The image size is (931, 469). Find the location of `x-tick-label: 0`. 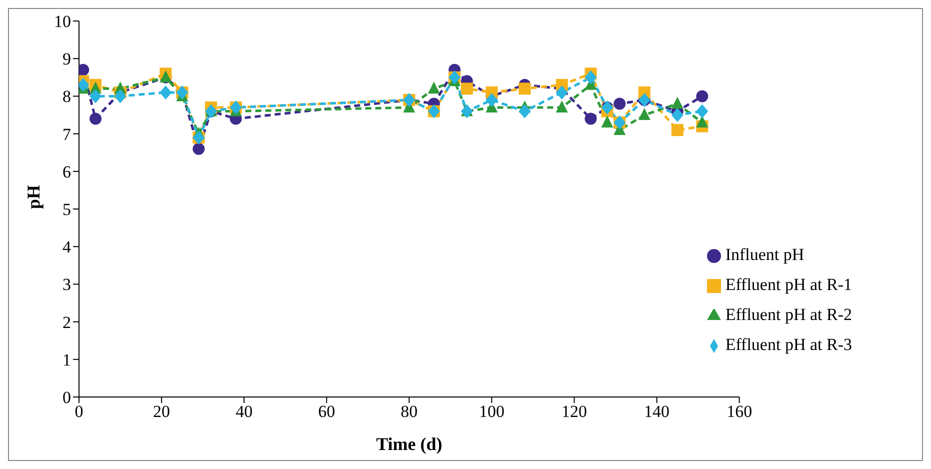

x-tick-label: 0 is located at coordinates (79, 412).